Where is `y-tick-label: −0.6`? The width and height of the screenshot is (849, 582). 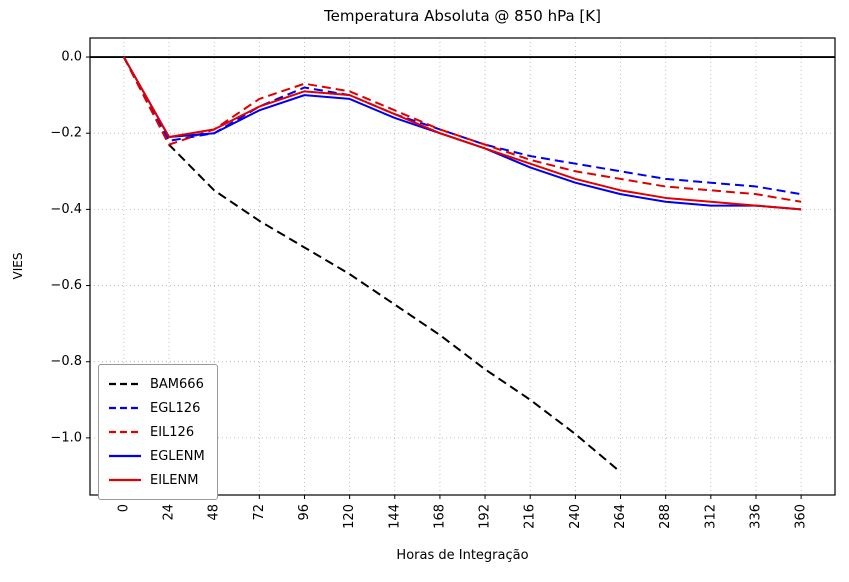
y-tick-label: −0.6 is located at coordinates (66, 285).